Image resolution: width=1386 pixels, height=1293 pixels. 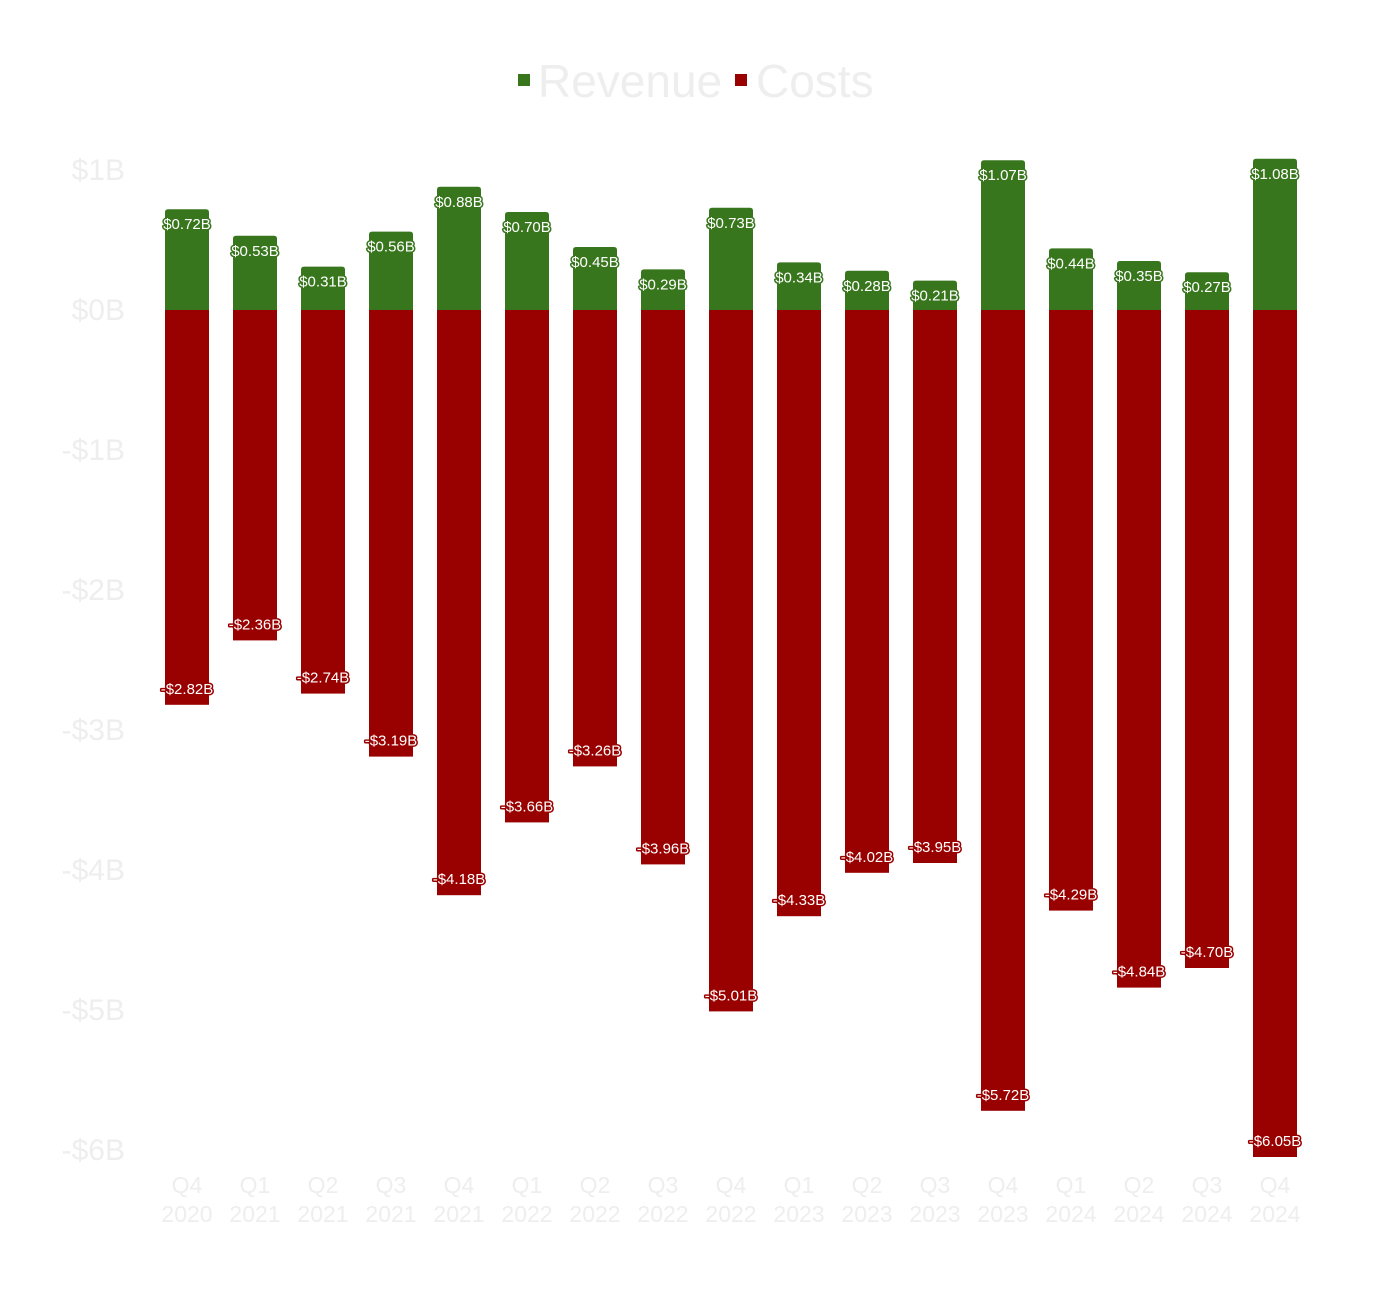 I want to click on revenue-data-label: $0.44B, so click(x=1071, y=263).